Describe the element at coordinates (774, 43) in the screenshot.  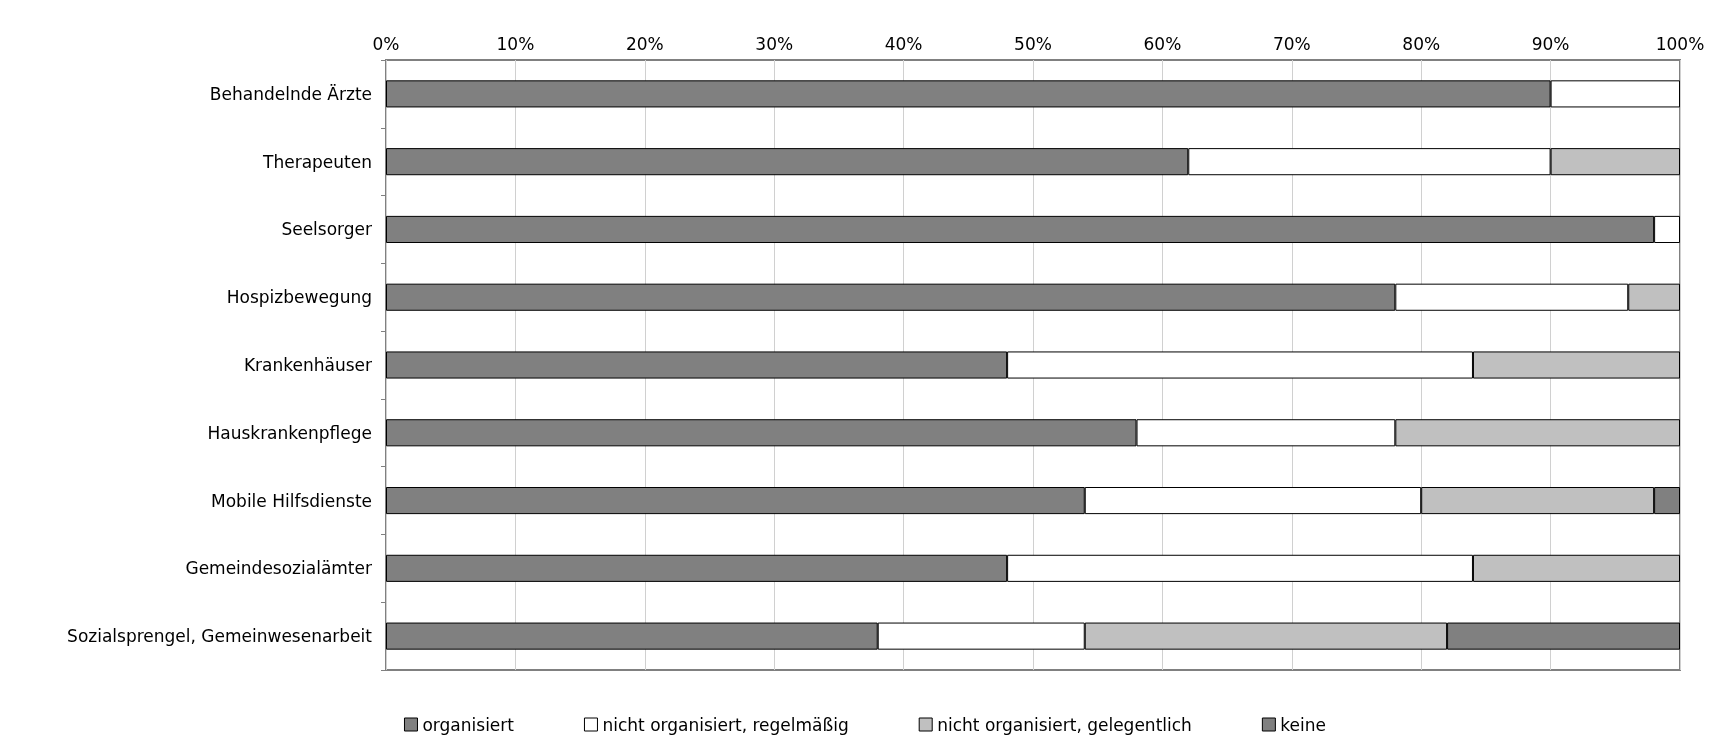
I see `x-tick-label: 30%` at that location.